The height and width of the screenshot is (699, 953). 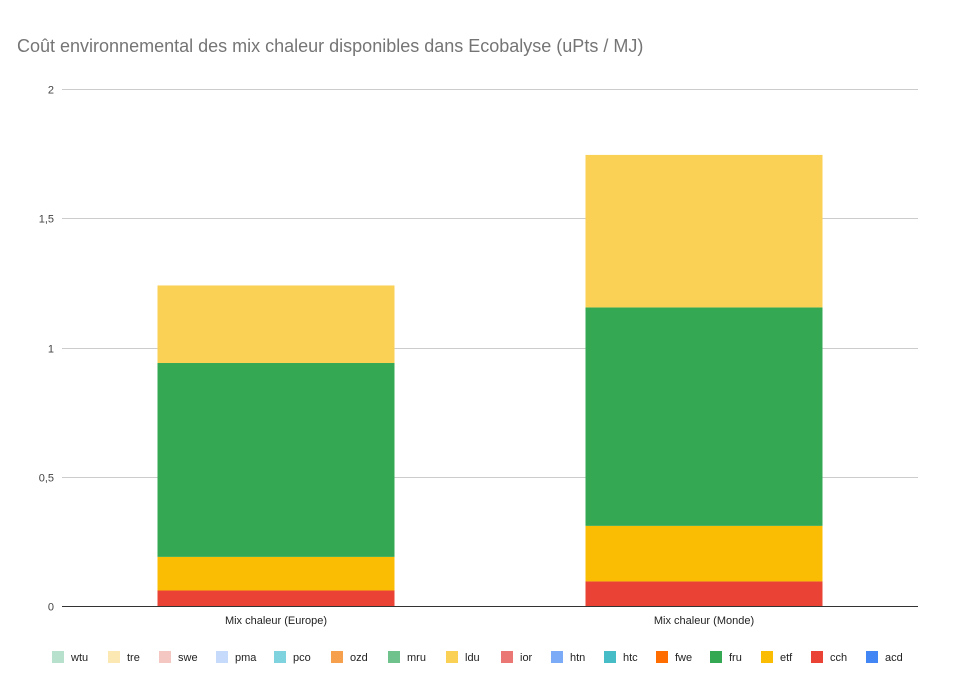 What do you see at coordinates (280, 657) in the screenshot?
I see `legend-swatch-pco` at bounding box center [280, 657].